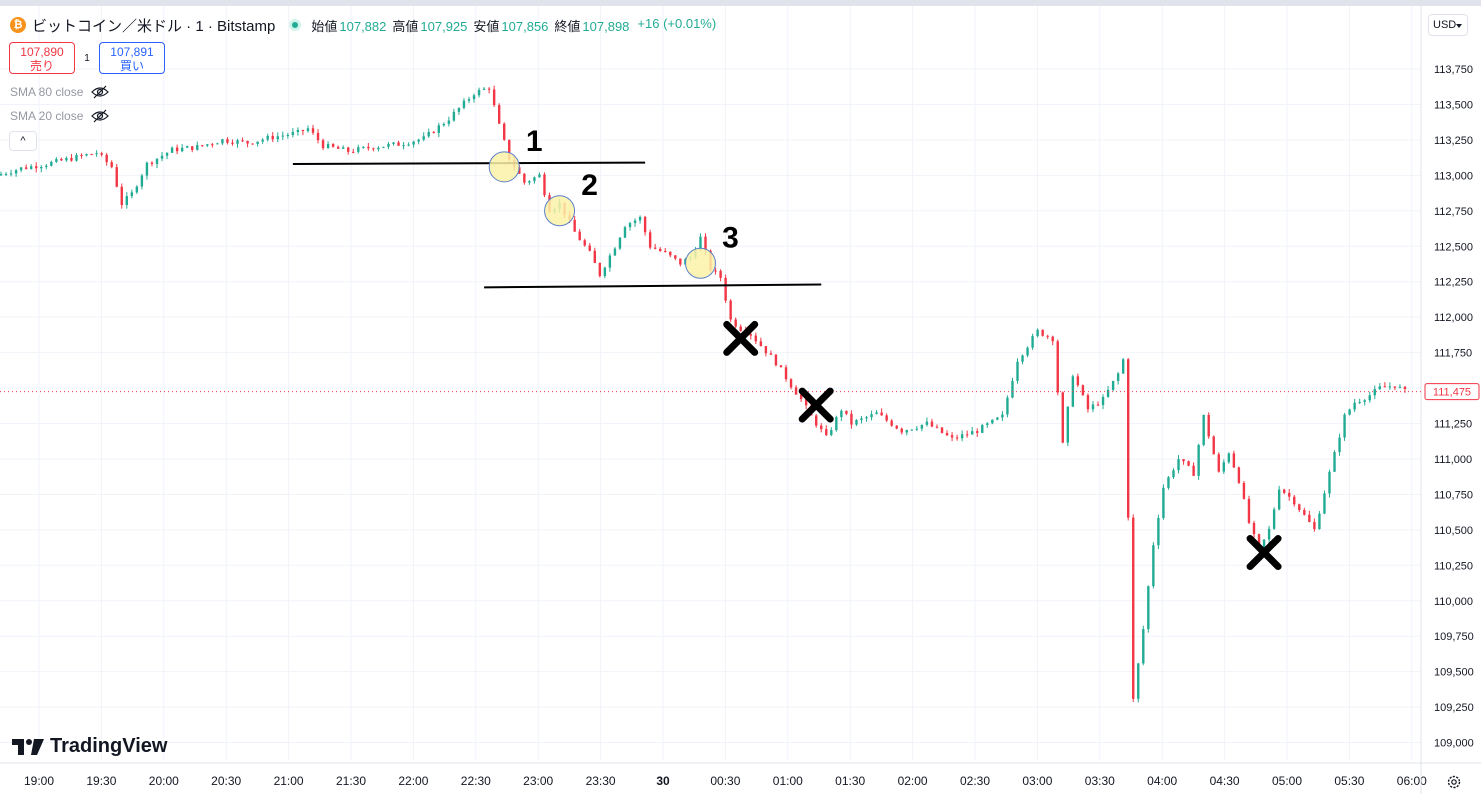  Describe the element at coordinates (1453, 460) in the screenshot. I see `price-axis-label: 111,000` at that location.